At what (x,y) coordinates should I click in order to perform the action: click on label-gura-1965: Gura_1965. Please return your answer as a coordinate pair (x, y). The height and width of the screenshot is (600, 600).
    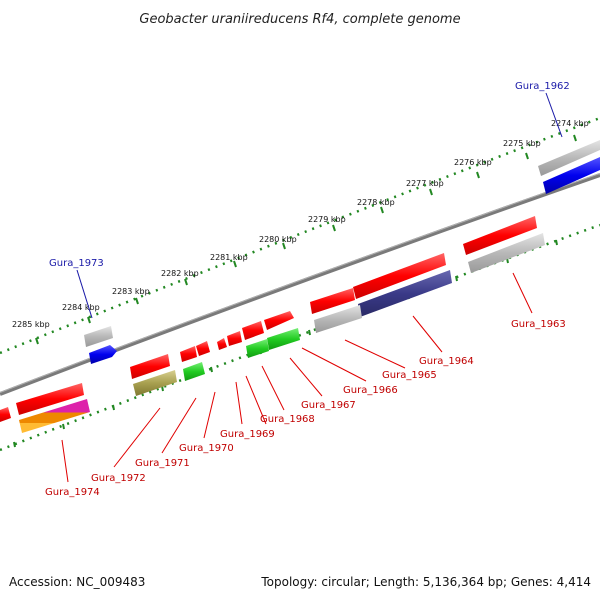
    Looking at the image, I should click on (409, 375).